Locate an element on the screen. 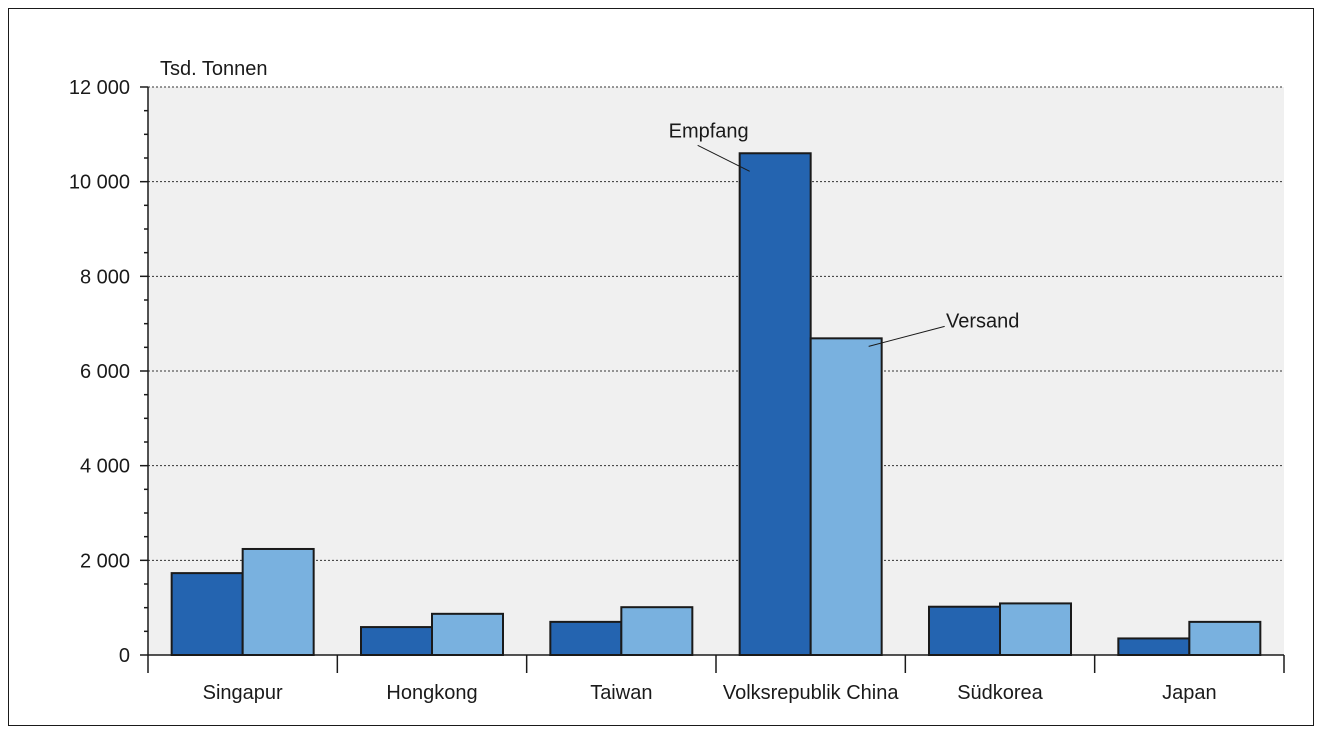 This screenshot has height=736, width=1324. x-category-label: Volksrepublik China is located at coordinates (811, 693).